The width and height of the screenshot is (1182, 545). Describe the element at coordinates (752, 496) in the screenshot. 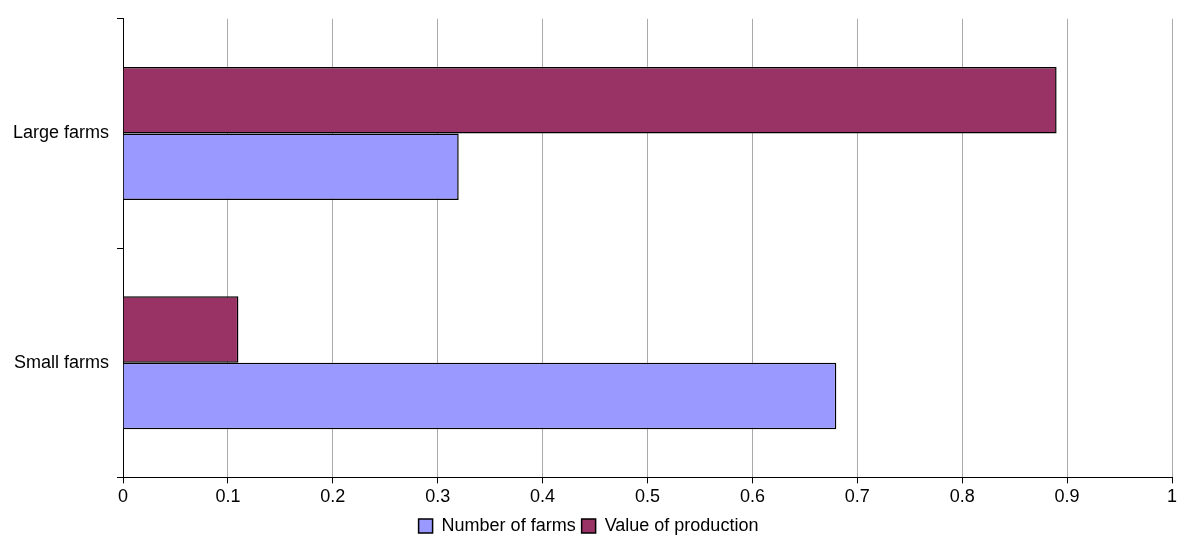

I see `x-tick-label: 0.6` at that location.